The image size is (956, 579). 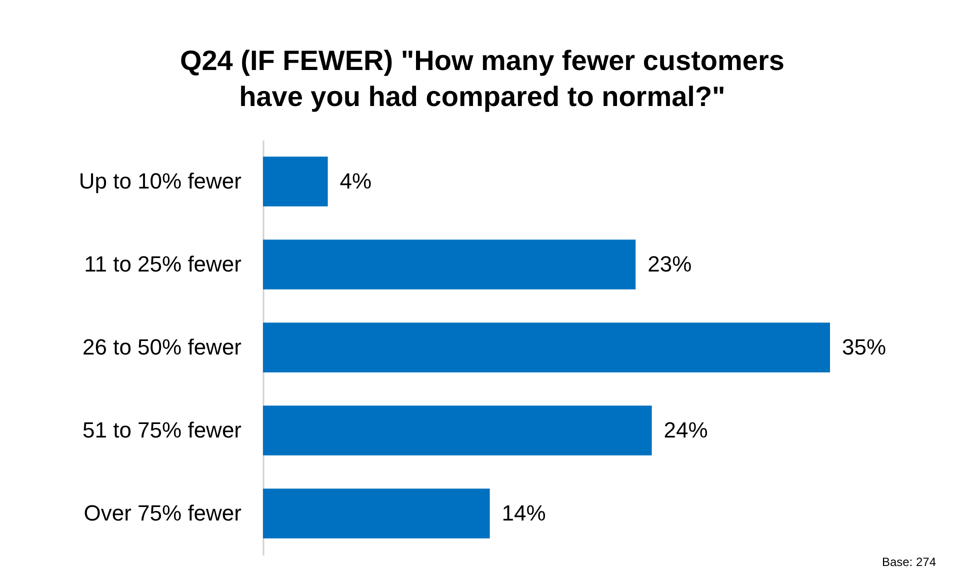 What do you see at coordinates (524, 513) in the screenshot?
I see `data-label: 14%` at bounding box center [524, 513].